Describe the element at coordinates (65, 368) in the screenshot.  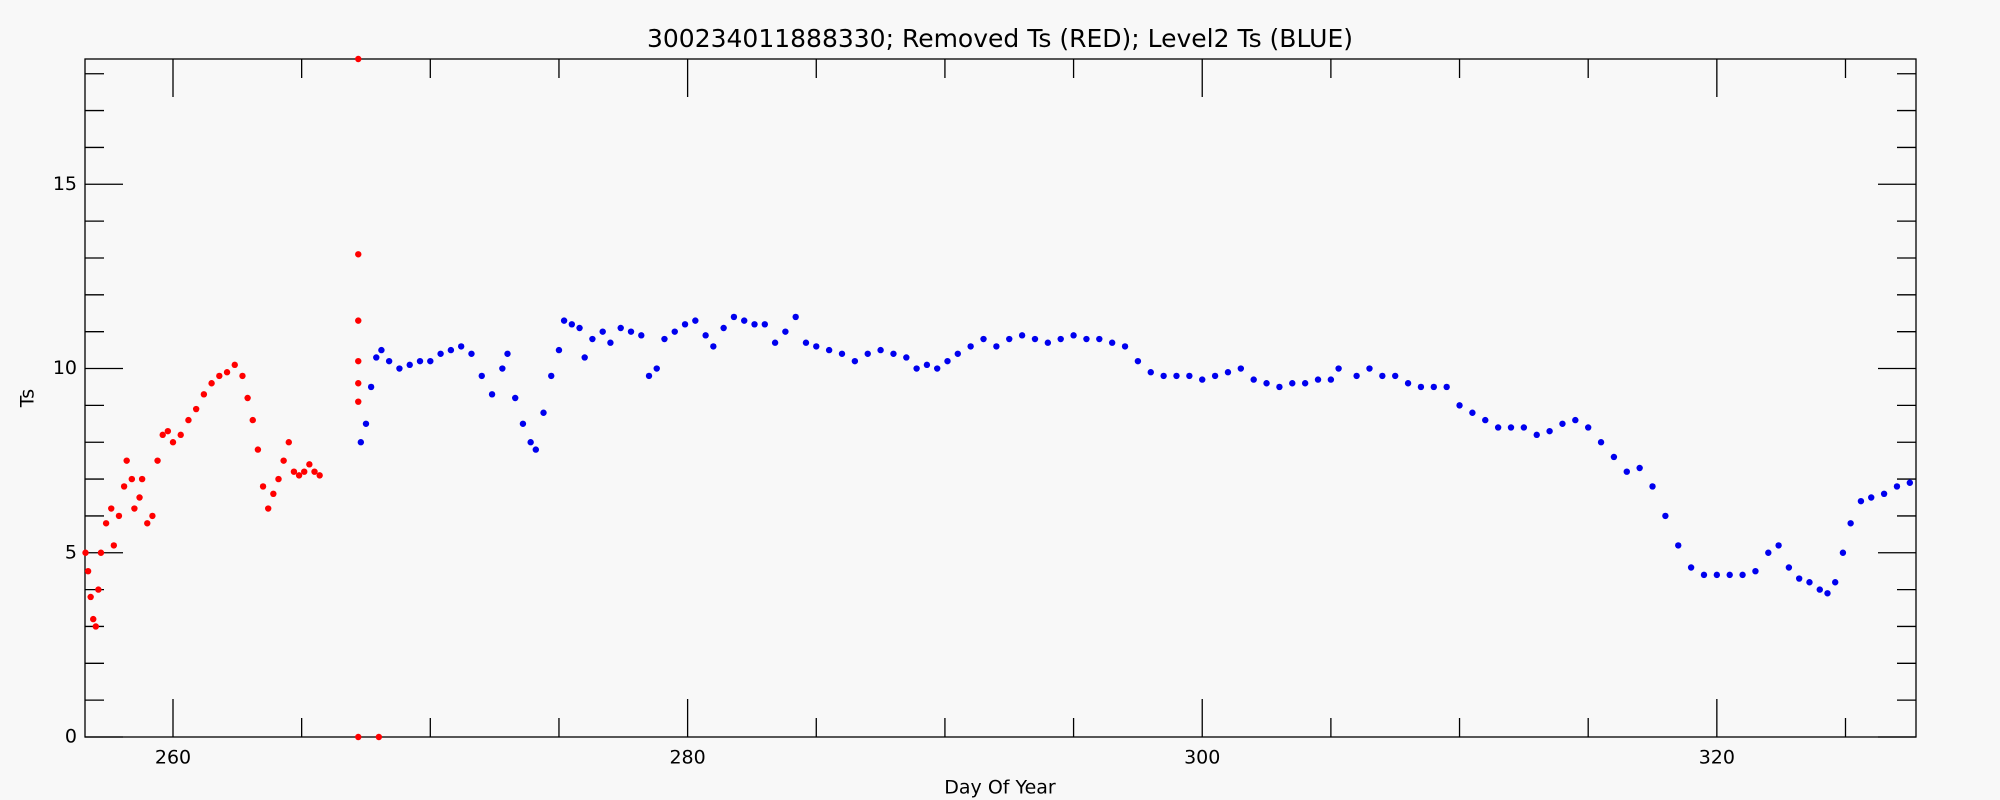
I see `y-tick-label: 10` at that location.